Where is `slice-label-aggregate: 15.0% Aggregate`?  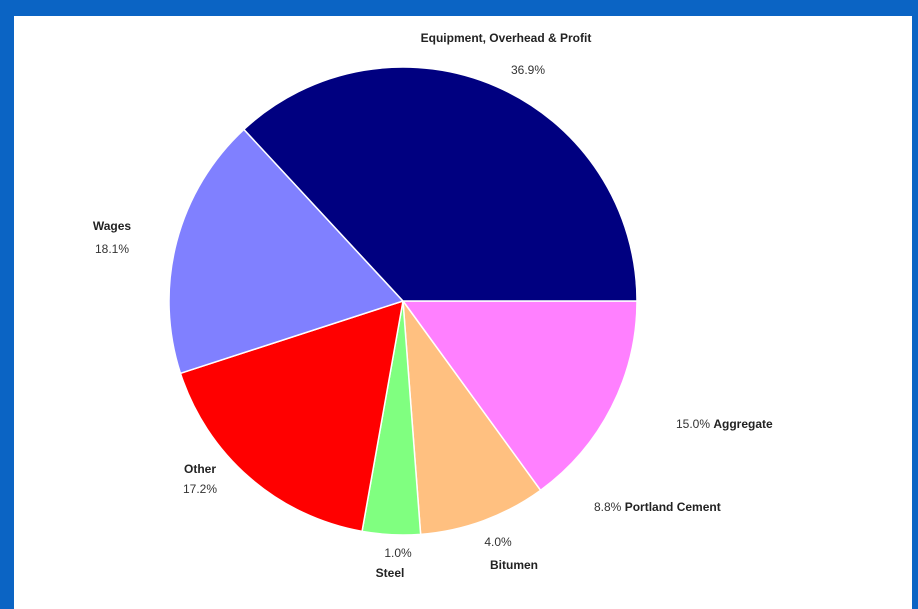 slice-label-aggregate: 15.0% Aggregate is located at coordinates (724, 424).